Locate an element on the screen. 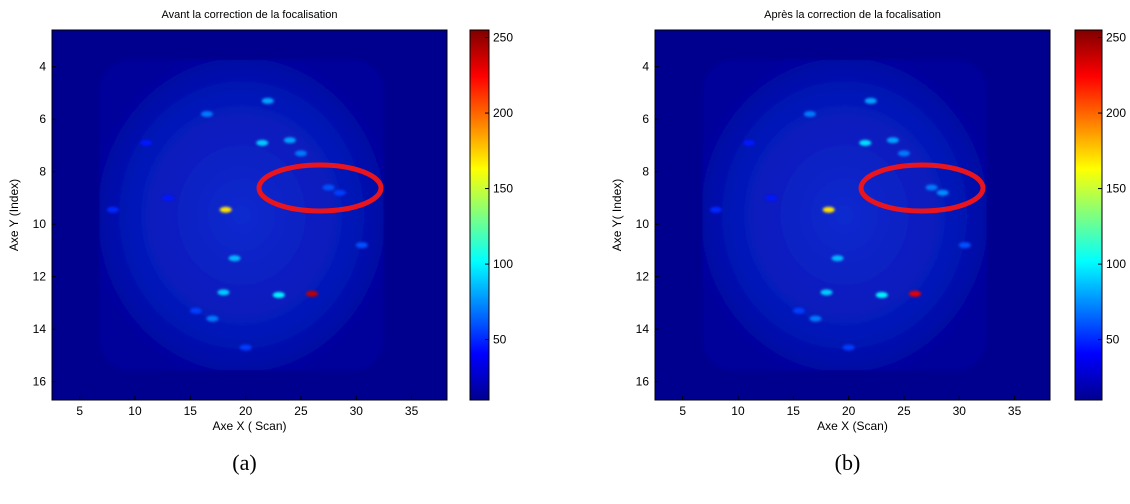  x-axis-label: Axe X (Scan) is located at coordinates (852, 426).